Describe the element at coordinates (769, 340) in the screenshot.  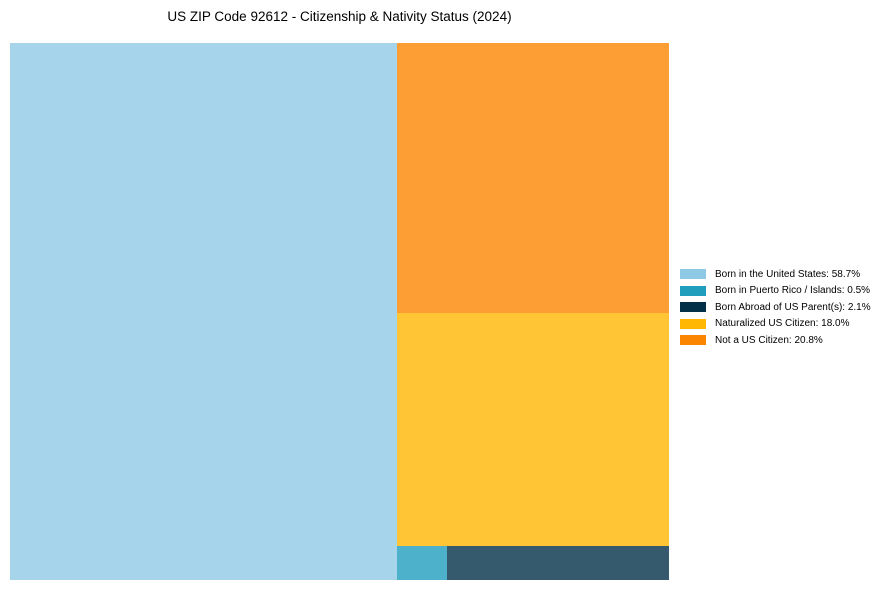
I see `legend-label: Not a US Citizen: 20.8%` at that location.